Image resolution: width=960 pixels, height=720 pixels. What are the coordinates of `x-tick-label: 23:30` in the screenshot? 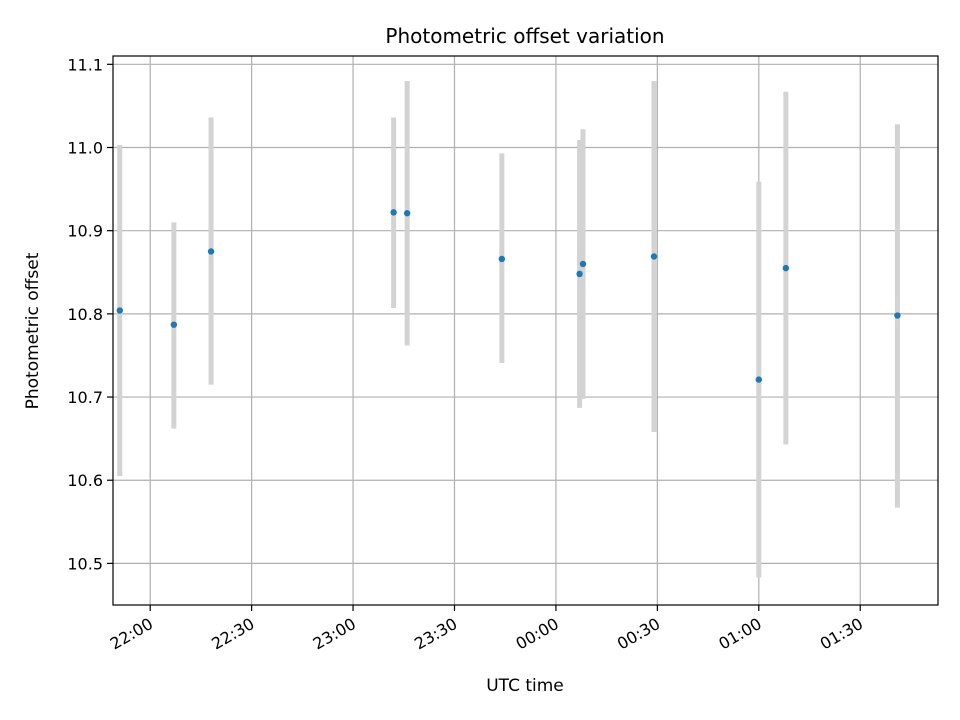 It's located at (435, 634).